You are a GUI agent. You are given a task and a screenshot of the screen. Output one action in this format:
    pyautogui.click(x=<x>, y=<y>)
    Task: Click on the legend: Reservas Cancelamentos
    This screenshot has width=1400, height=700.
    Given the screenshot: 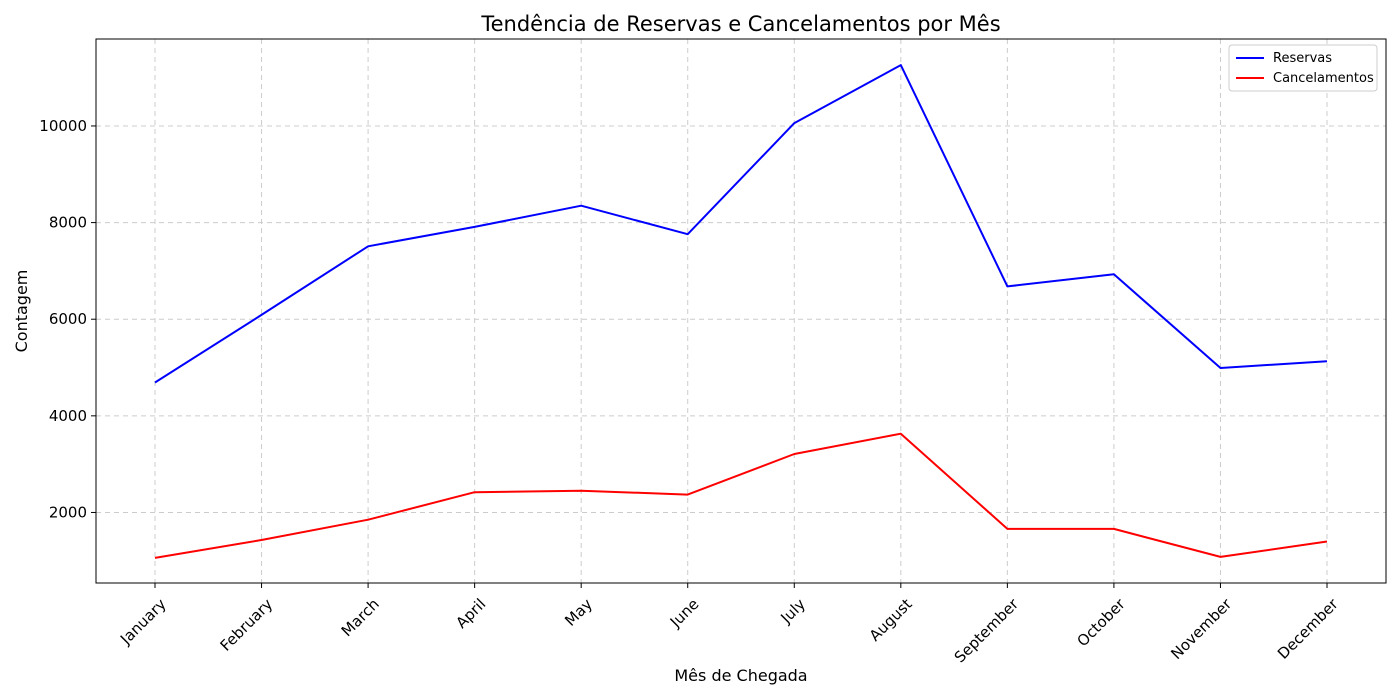 What is the action you would take?
    pyautogui.click(x=1303, y=68)
    